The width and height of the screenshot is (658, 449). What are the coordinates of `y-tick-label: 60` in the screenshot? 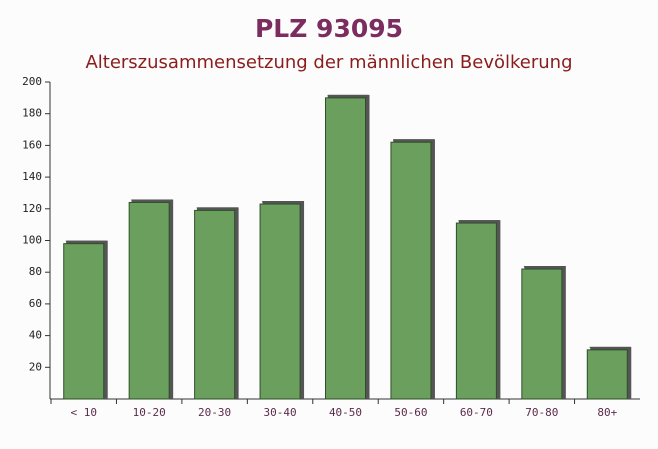 It's located at (35, 303).